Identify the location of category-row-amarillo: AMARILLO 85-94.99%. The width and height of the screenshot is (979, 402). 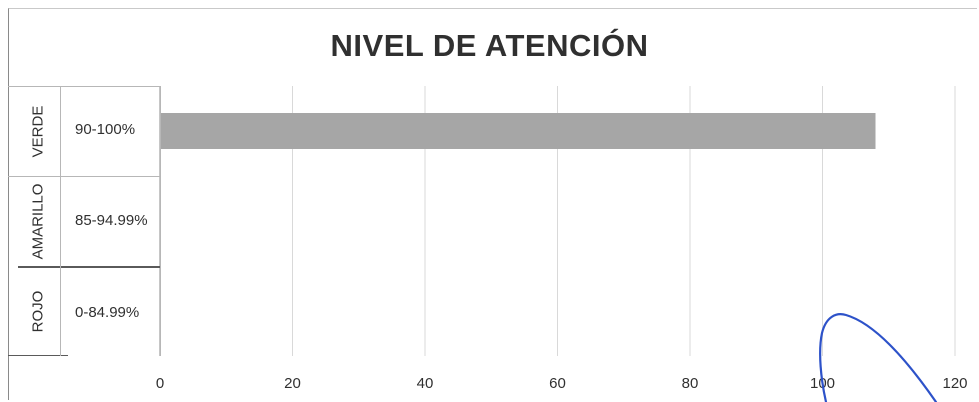
(84, 221).